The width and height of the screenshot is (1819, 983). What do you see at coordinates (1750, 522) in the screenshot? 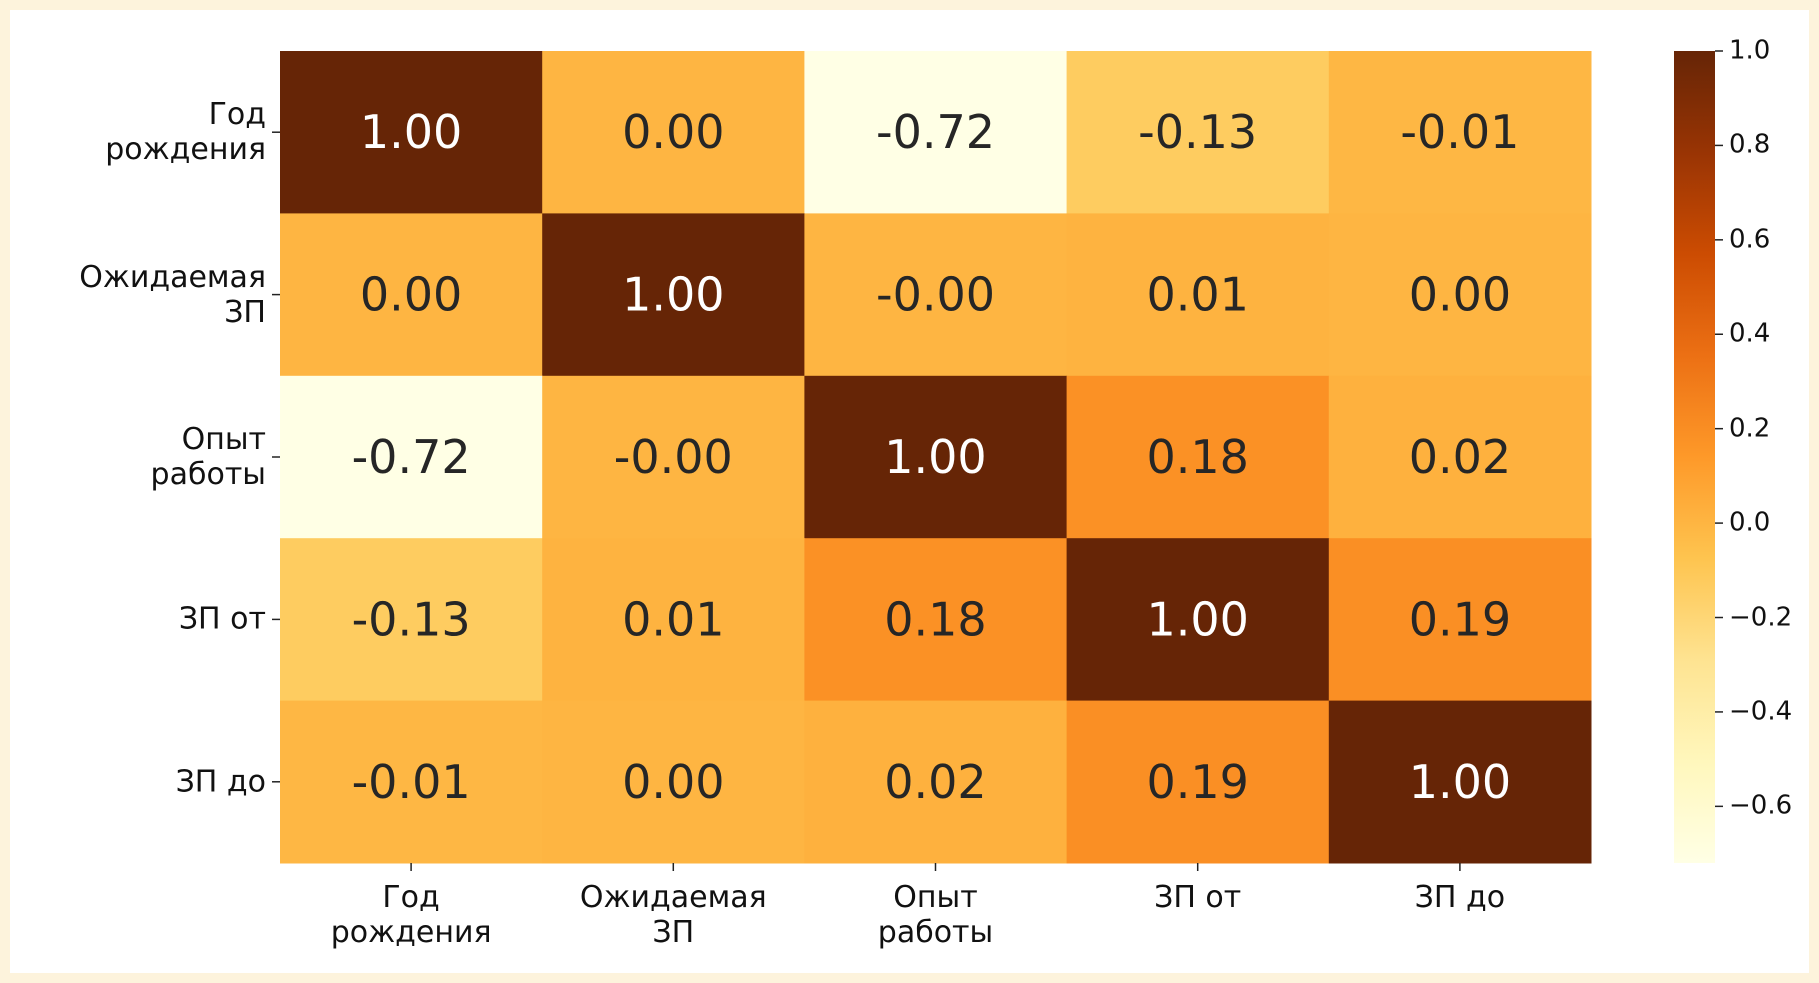
I see `colorbar-tick-label: 0.0` at bounding box center [1750, 522].